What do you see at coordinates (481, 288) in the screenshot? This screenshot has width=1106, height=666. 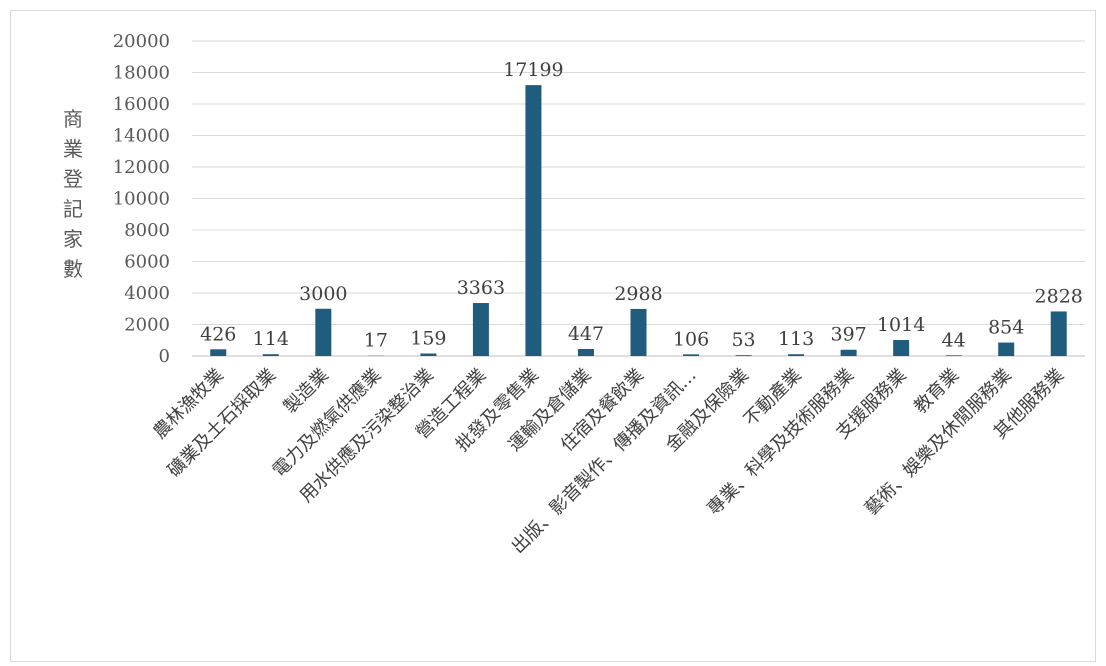 I see `data-label: 3363` at bounding box center [481, 288].